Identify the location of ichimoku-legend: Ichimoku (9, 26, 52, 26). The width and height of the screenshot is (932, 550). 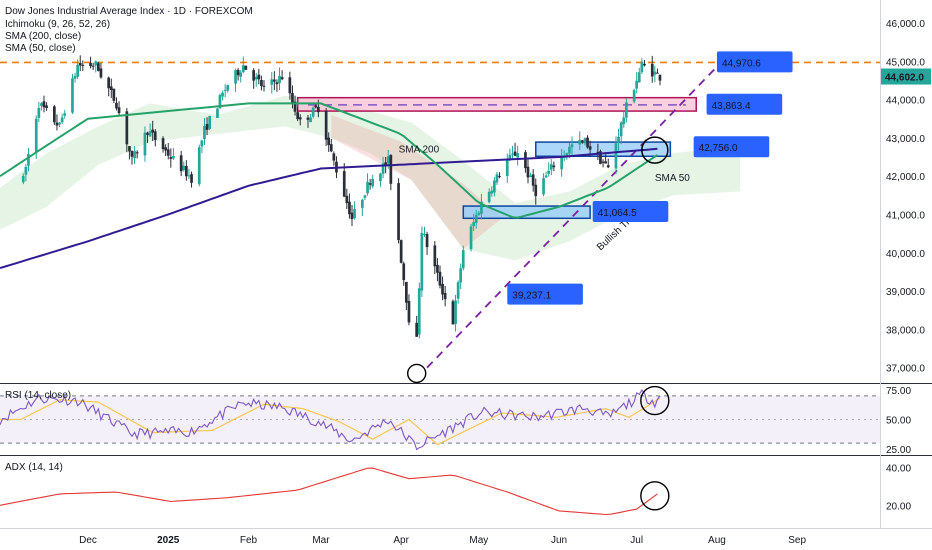
(58, 24).